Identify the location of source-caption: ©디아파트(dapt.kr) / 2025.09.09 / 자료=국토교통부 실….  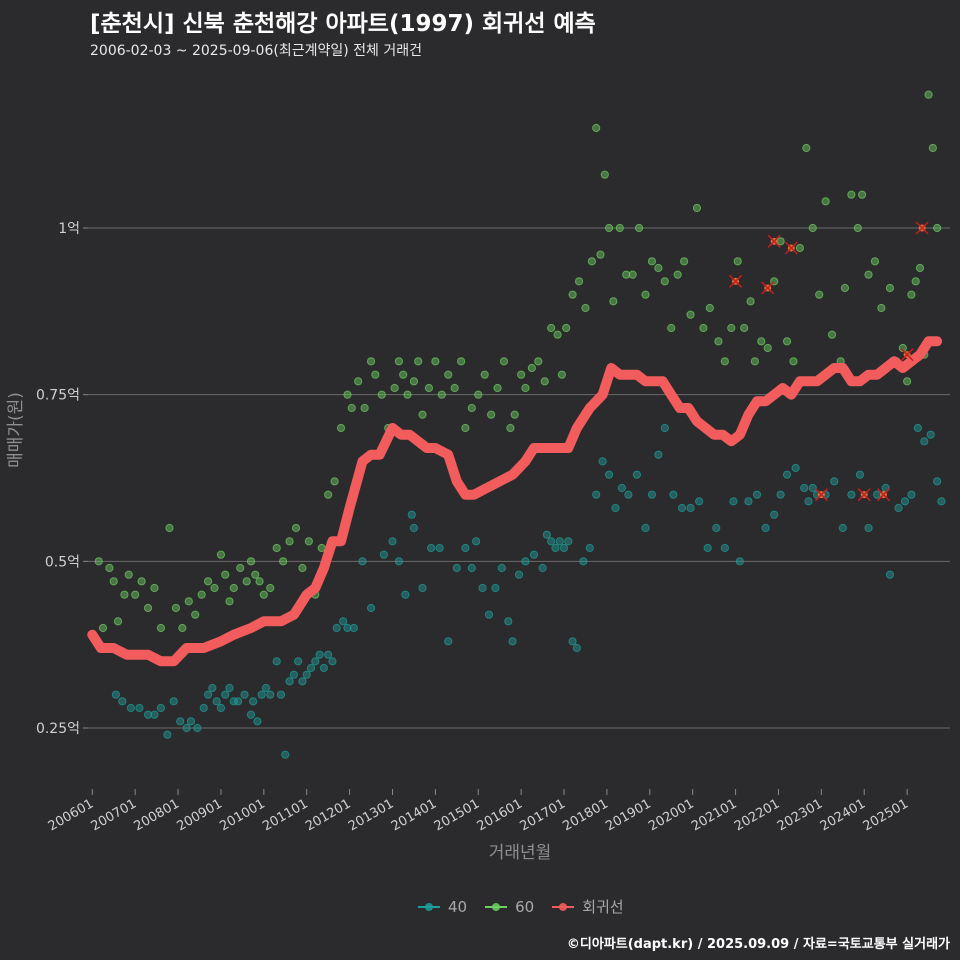
(758, 944).